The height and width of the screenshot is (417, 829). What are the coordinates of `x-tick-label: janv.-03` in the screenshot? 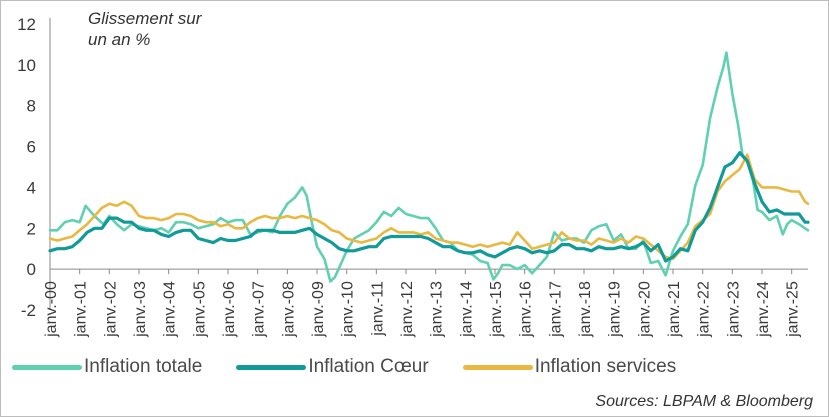 It's located at (140, 309).